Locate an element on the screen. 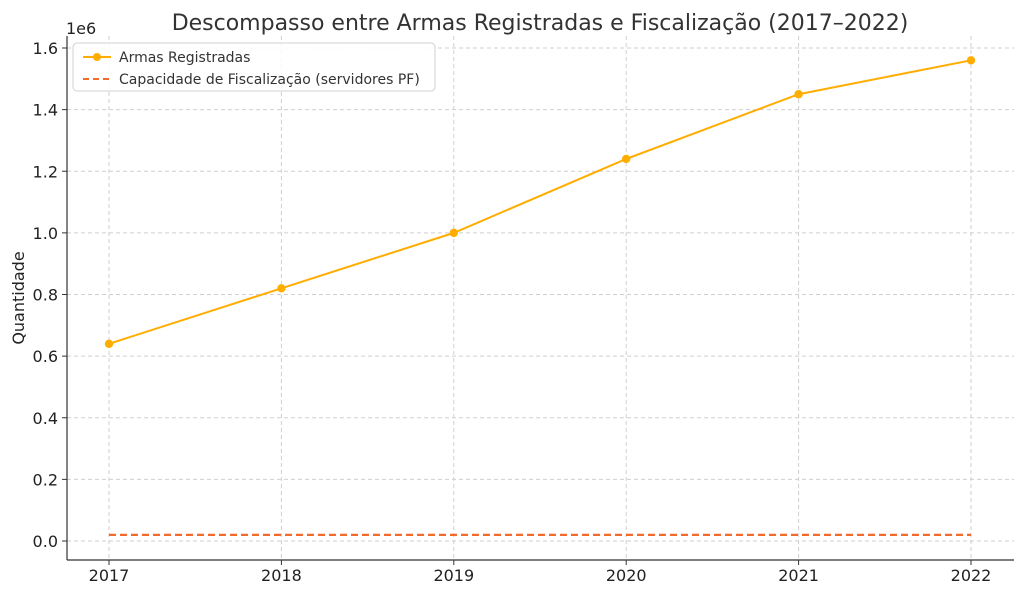 The width and height of the screenshot is (1024, 592). y-tick-label: 0.8 is located at coordinates (45, 295).